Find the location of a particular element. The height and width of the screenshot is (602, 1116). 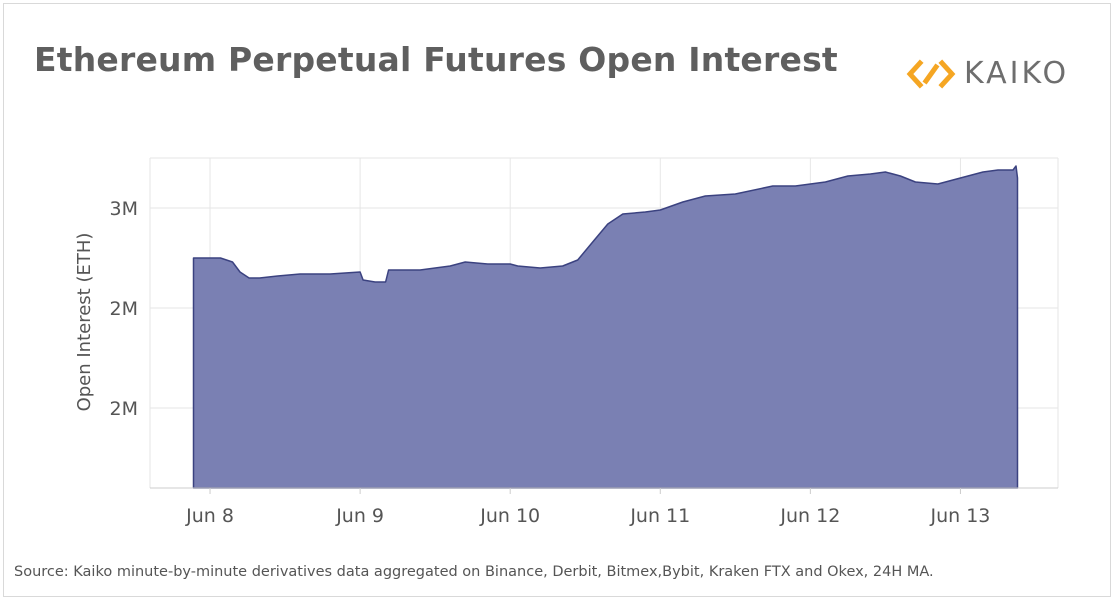

y-tick-label: 3M is located at coordinates (124, 209).